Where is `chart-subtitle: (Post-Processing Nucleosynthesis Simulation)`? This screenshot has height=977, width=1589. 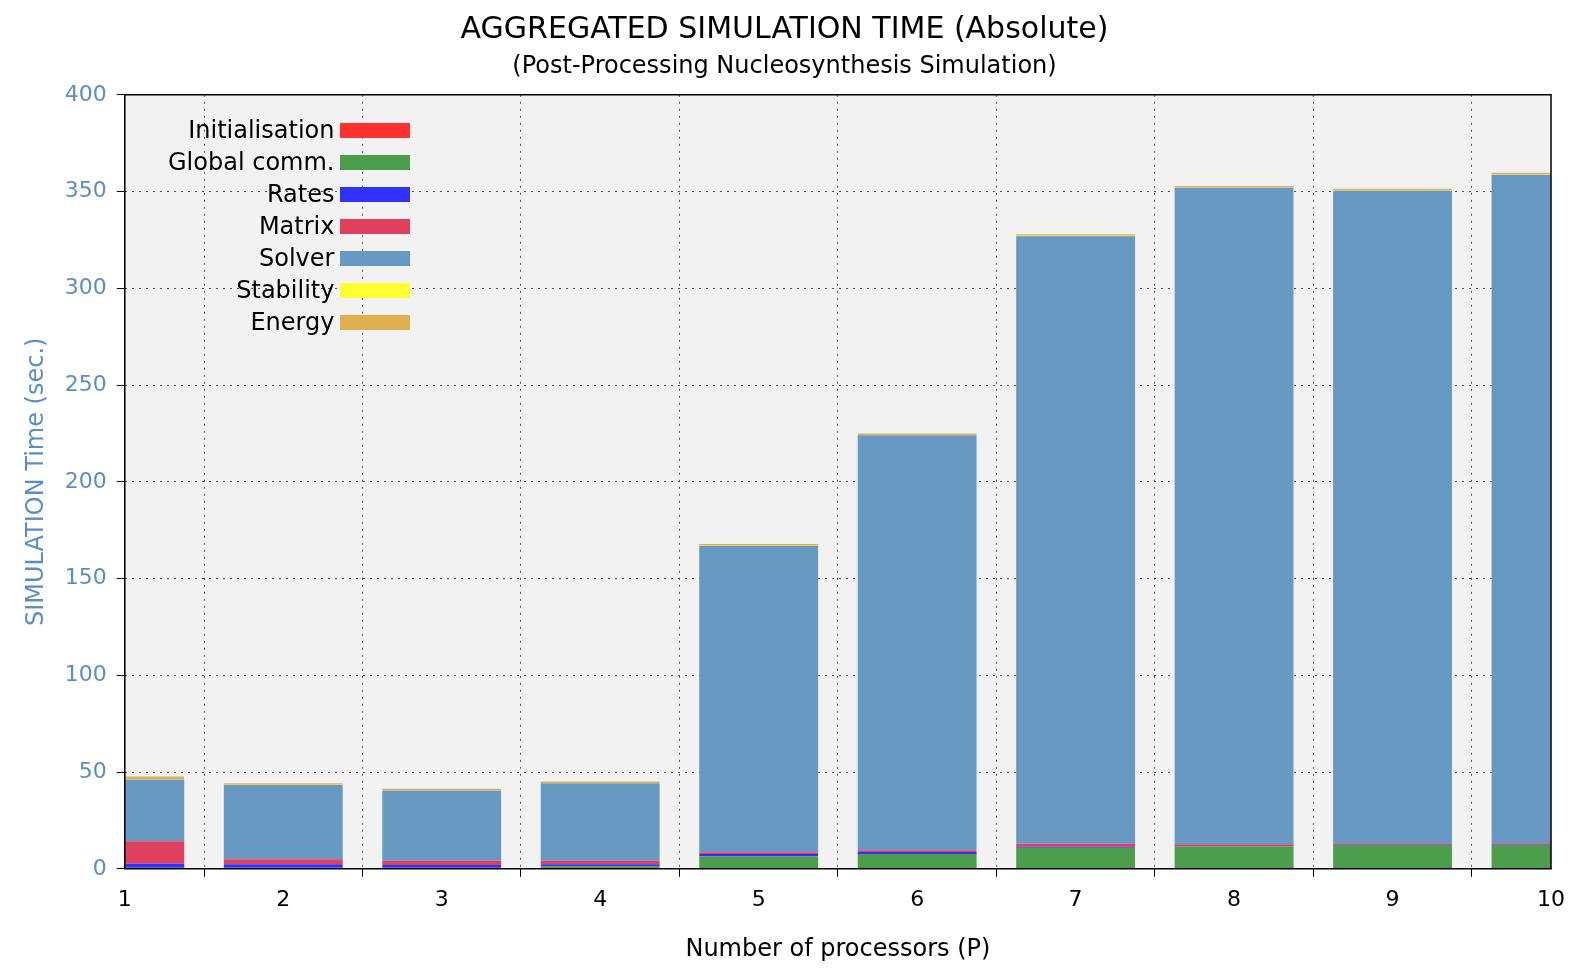 chart-subtitle: (Post-Processing Nucleosynthesis Simulation) is located at coordinates (784, 64).